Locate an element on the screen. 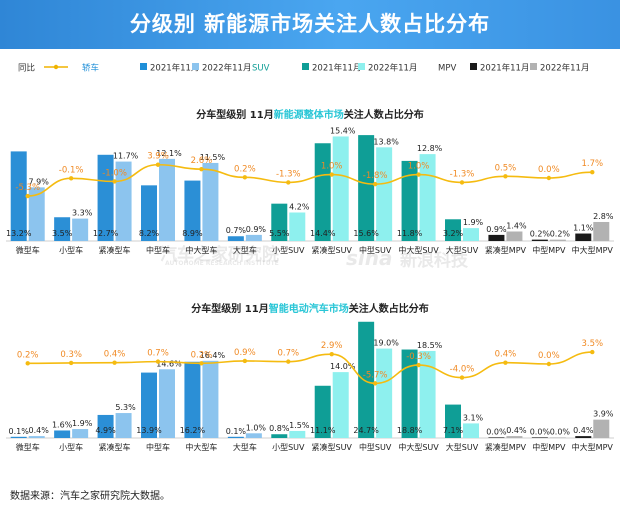 This screenshot has height=511, width=620. title-banner: 分级别 新能源市场关注人数占比分布 is located at coordinates (310, 24).